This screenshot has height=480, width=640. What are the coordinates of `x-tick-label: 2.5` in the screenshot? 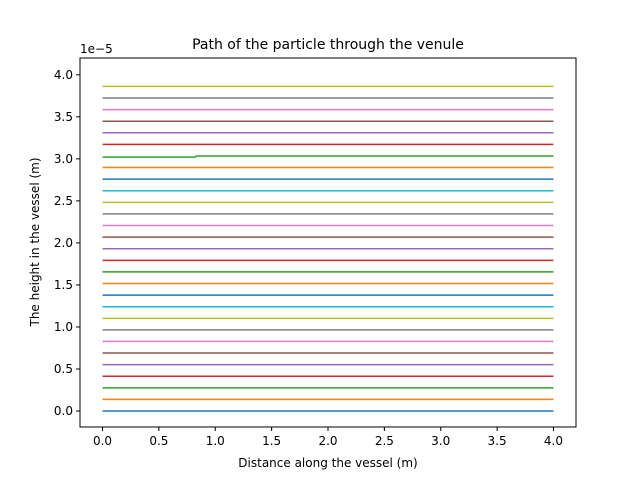 It's located at (384, 441).